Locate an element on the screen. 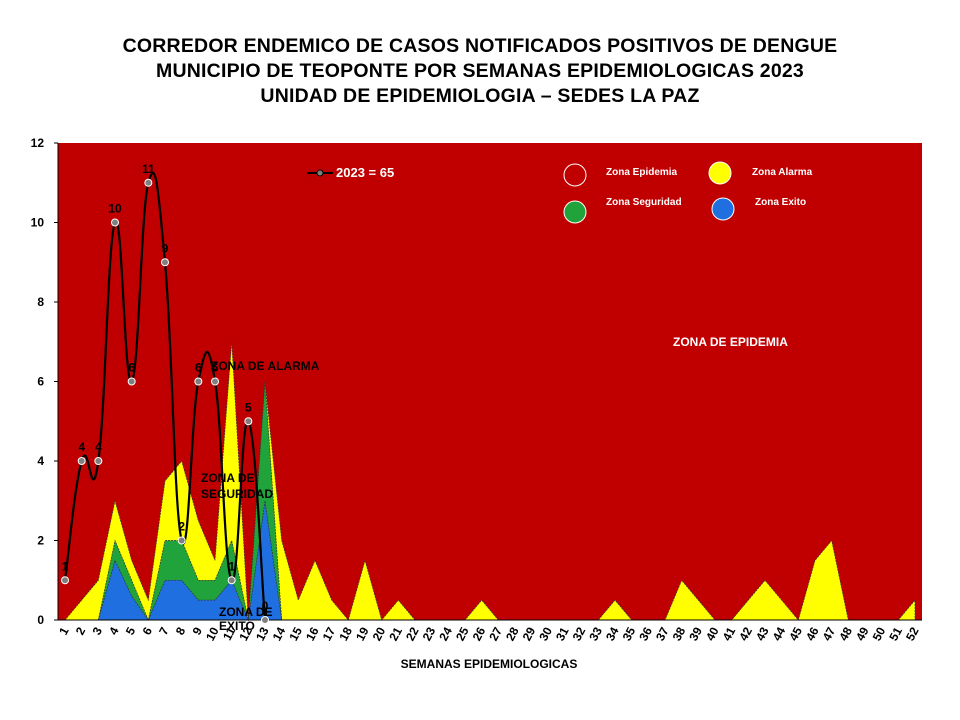 The image size is (960, 720). x-tick-label: 47 is located at coordinates (829, 634).